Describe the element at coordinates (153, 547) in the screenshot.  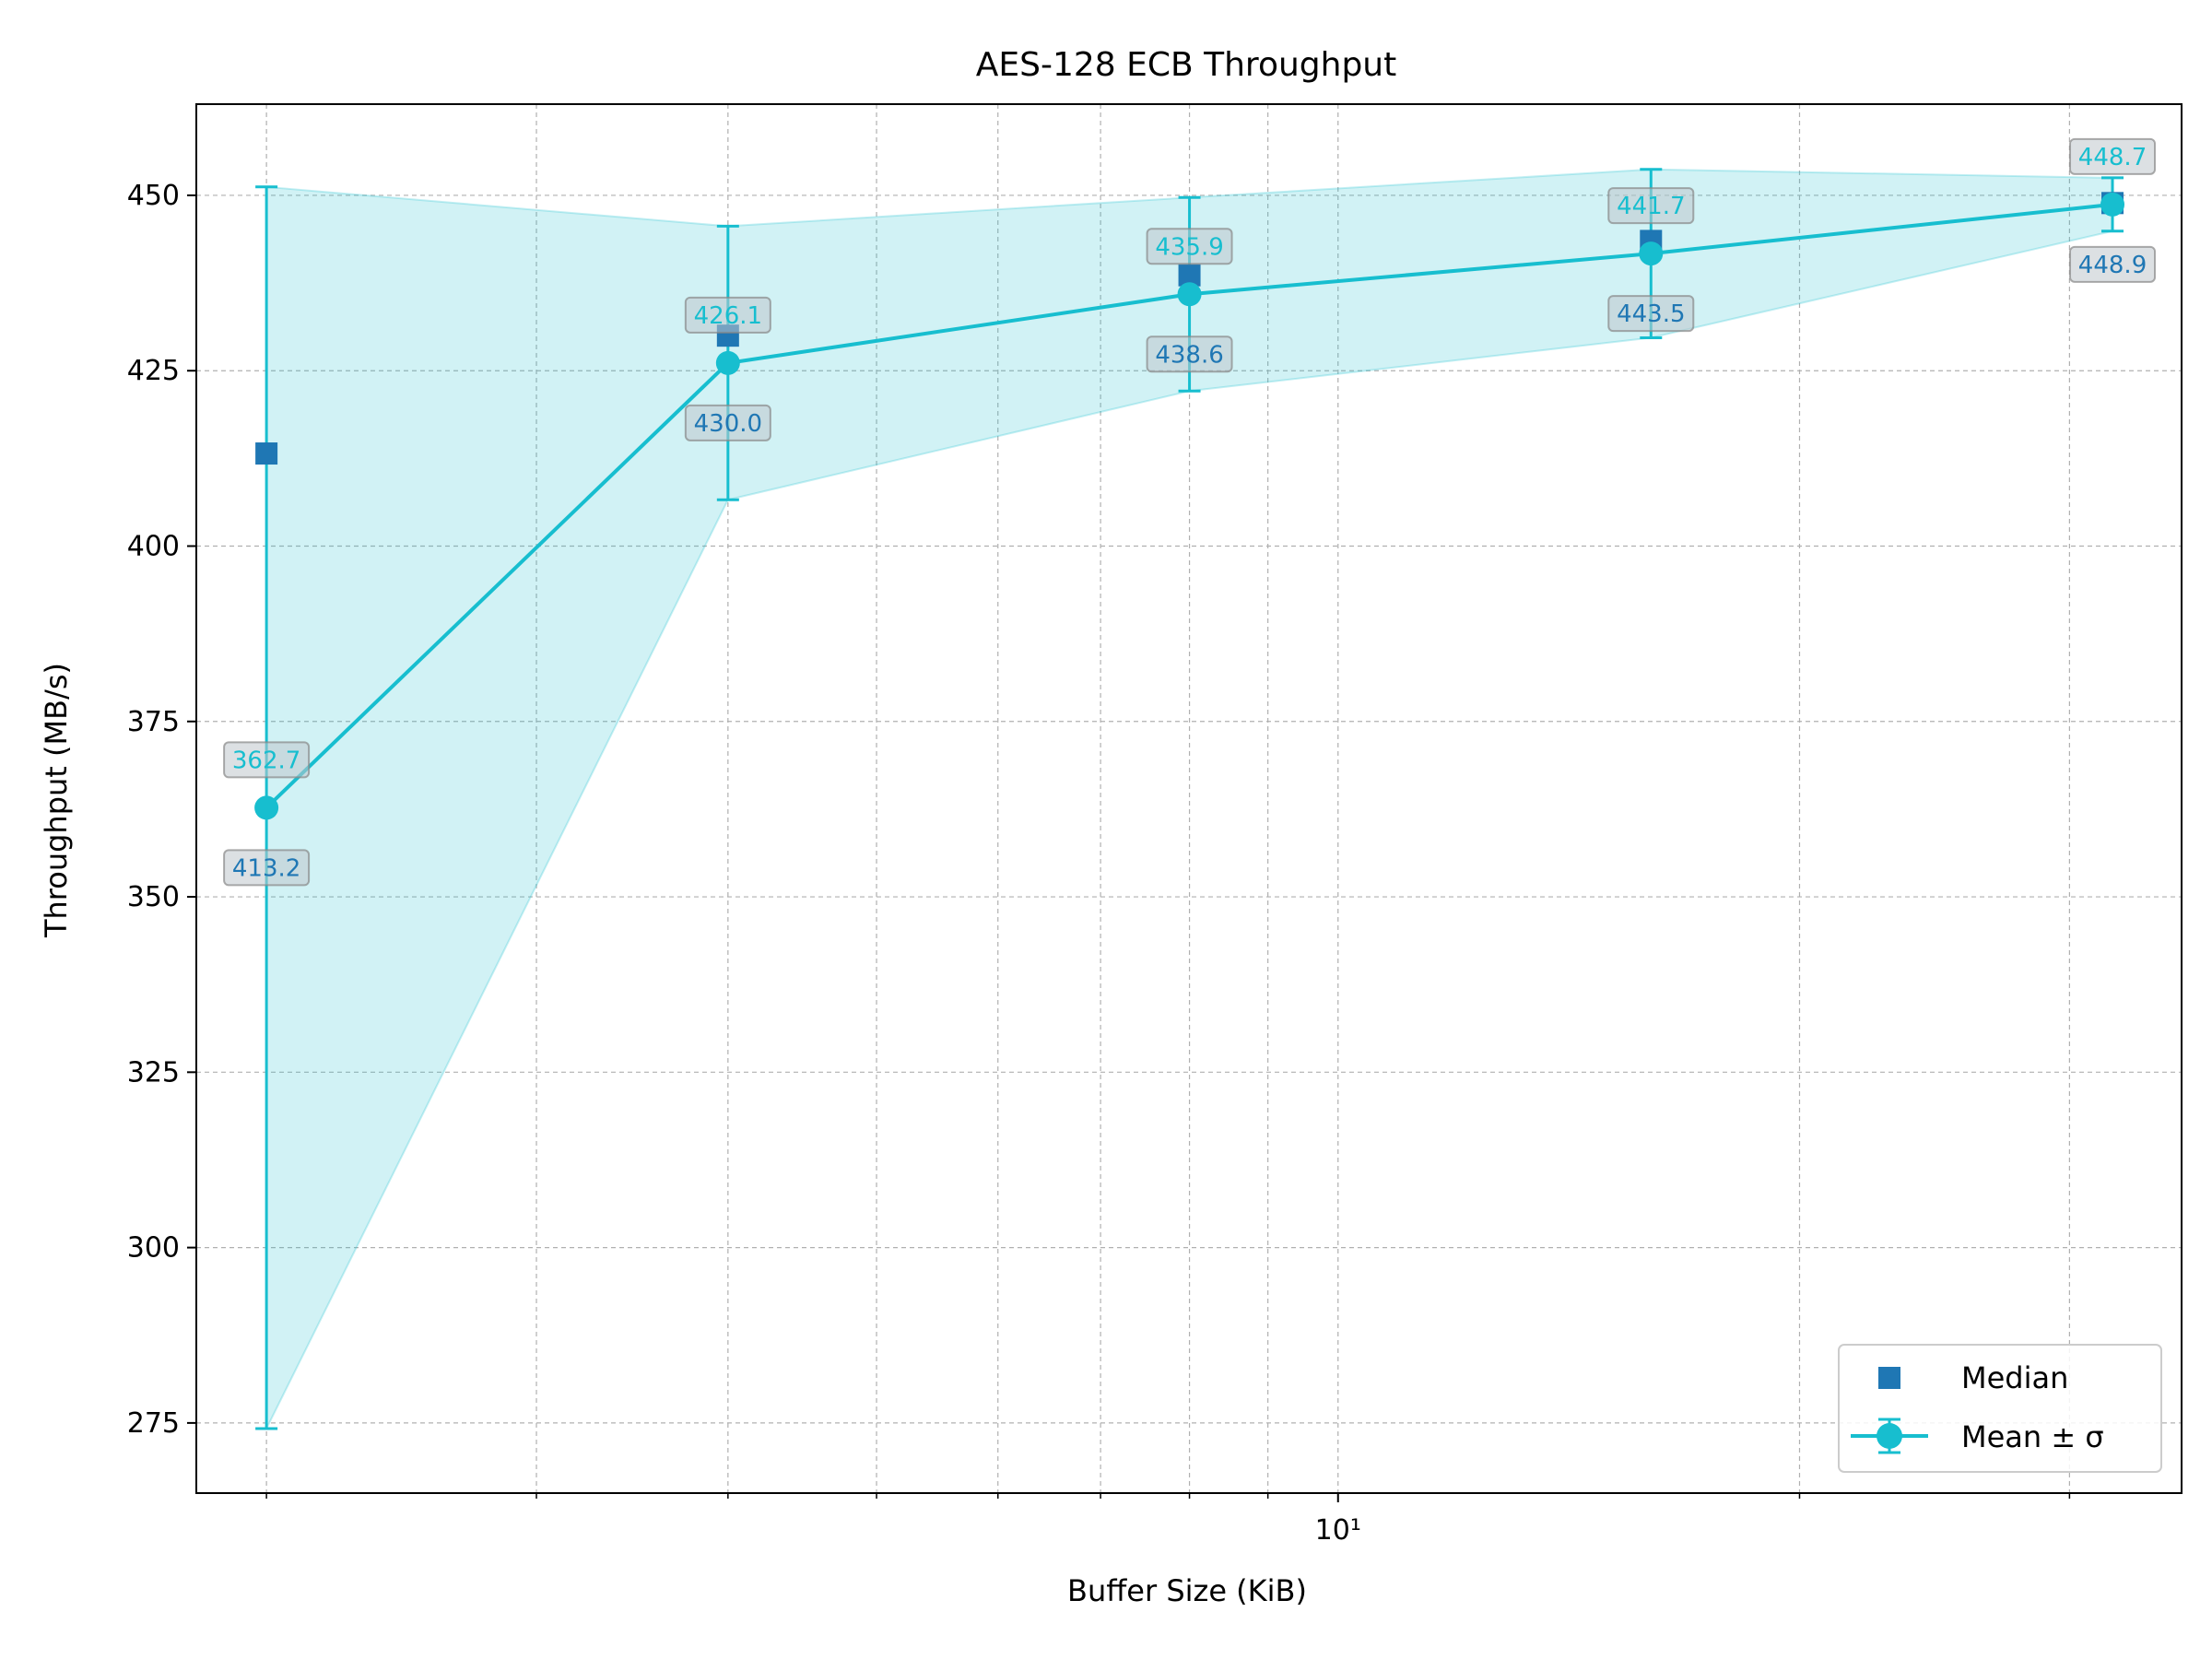
I see `y-tick-label: 400` at that location.